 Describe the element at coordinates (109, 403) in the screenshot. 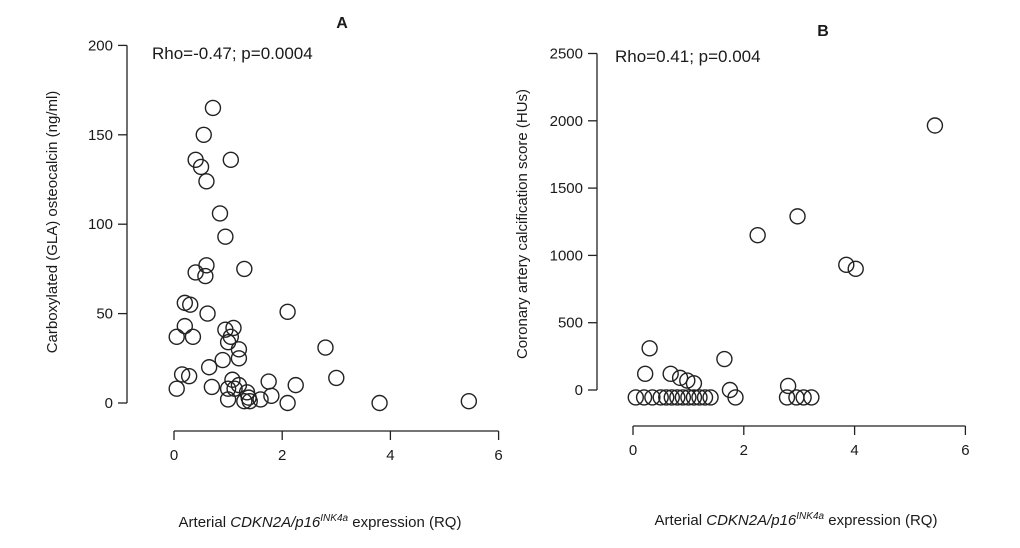

I see `panel-a-y-tick-label: 0` at that location.